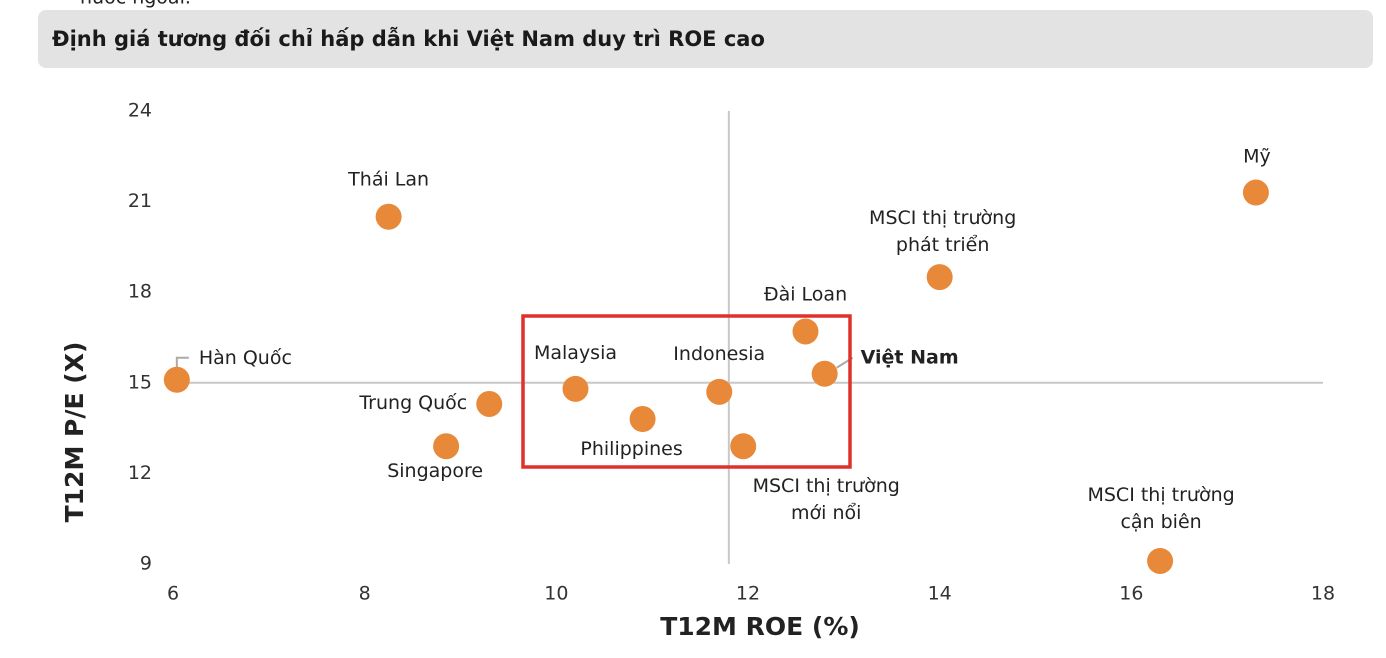  I want to click on label-line: mới nổi, so click(826, 513).